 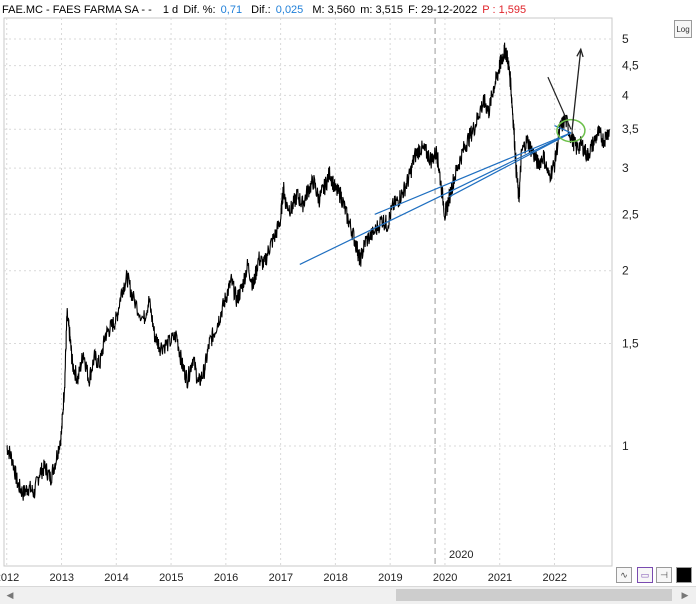 I want to click on header-interval: 1 d, so click(x=170, y=10).